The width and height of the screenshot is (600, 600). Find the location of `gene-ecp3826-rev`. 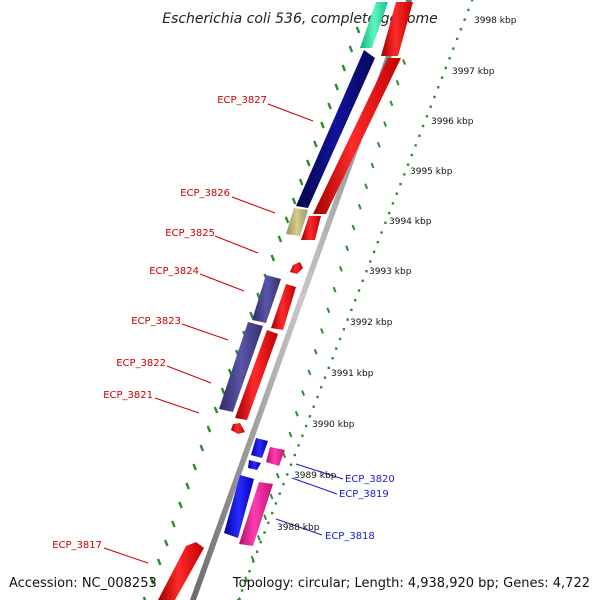

gene-ecp3826-rev is located at coordinates (297, 222).